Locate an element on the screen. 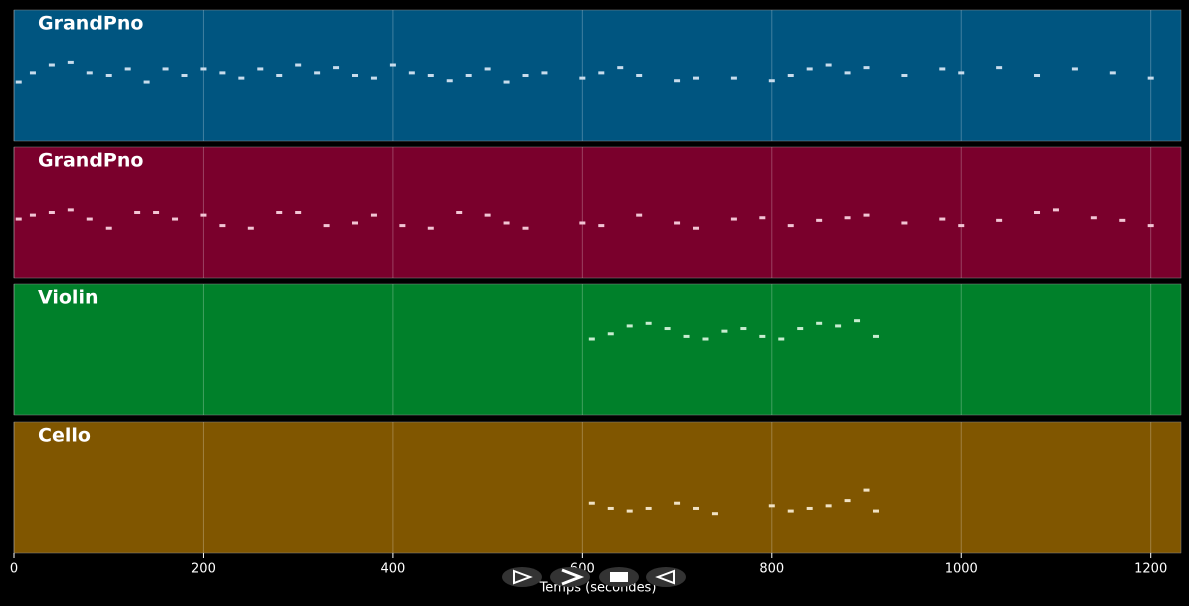  forward-button is located at coordinates (570, 577).